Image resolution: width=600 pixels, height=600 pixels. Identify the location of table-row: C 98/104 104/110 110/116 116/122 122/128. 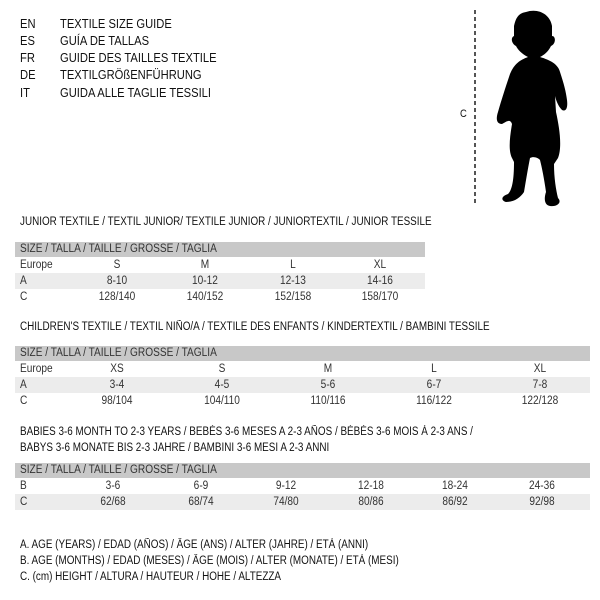
(302, 401).